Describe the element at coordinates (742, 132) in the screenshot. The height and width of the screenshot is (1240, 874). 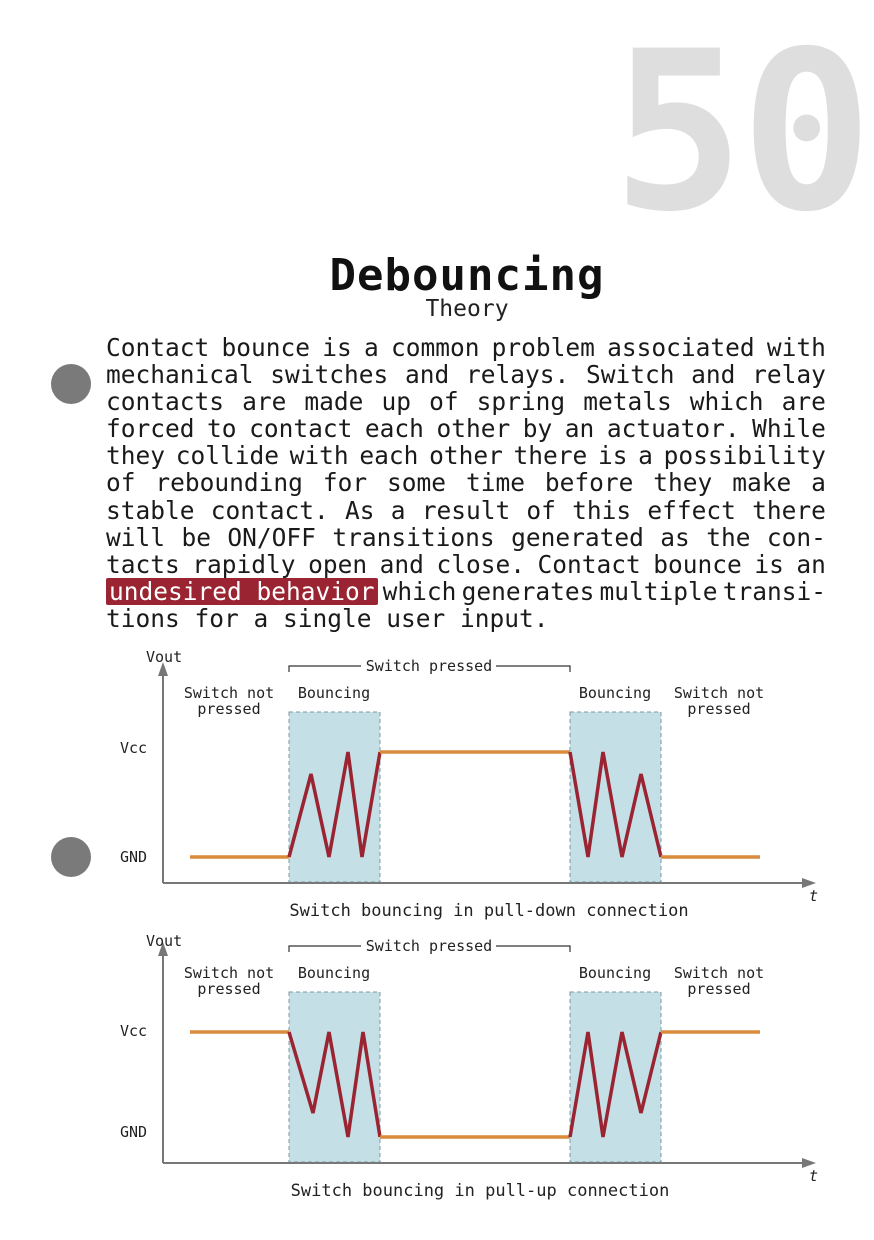
I see `page-number: 50` at that location.